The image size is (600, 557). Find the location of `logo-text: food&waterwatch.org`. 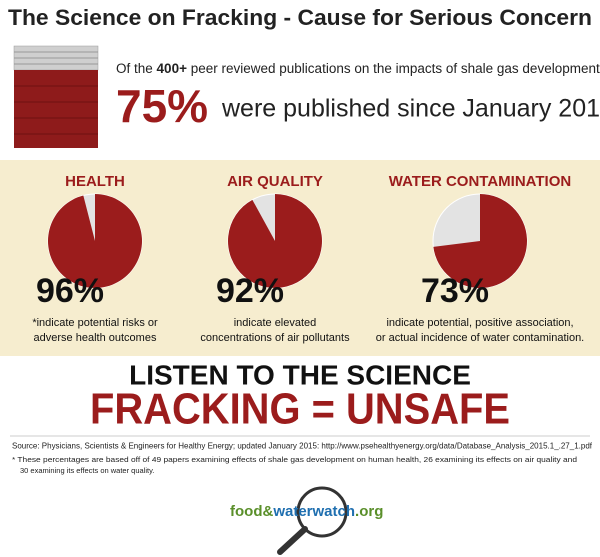

logo-text: food&waterwatch.org is located at coordinates (306, 511).